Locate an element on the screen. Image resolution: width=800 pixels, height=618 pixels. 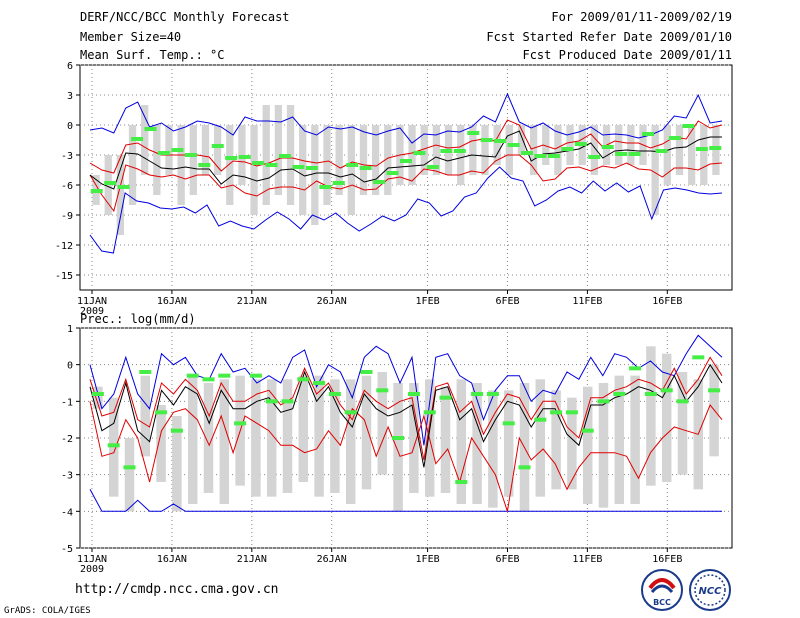
footer-url: http://cmdp.ncc.cma.gov.cn is located at coordinates (177, 589).